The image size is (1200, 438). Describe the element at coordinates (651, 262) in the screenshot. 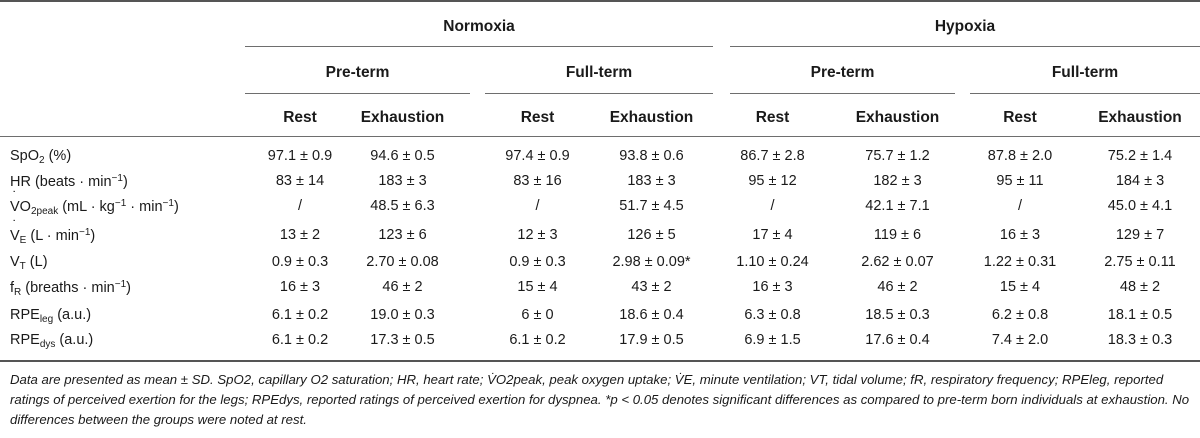

I see `table-cell: 2.98 ± 0.09*` at that location.